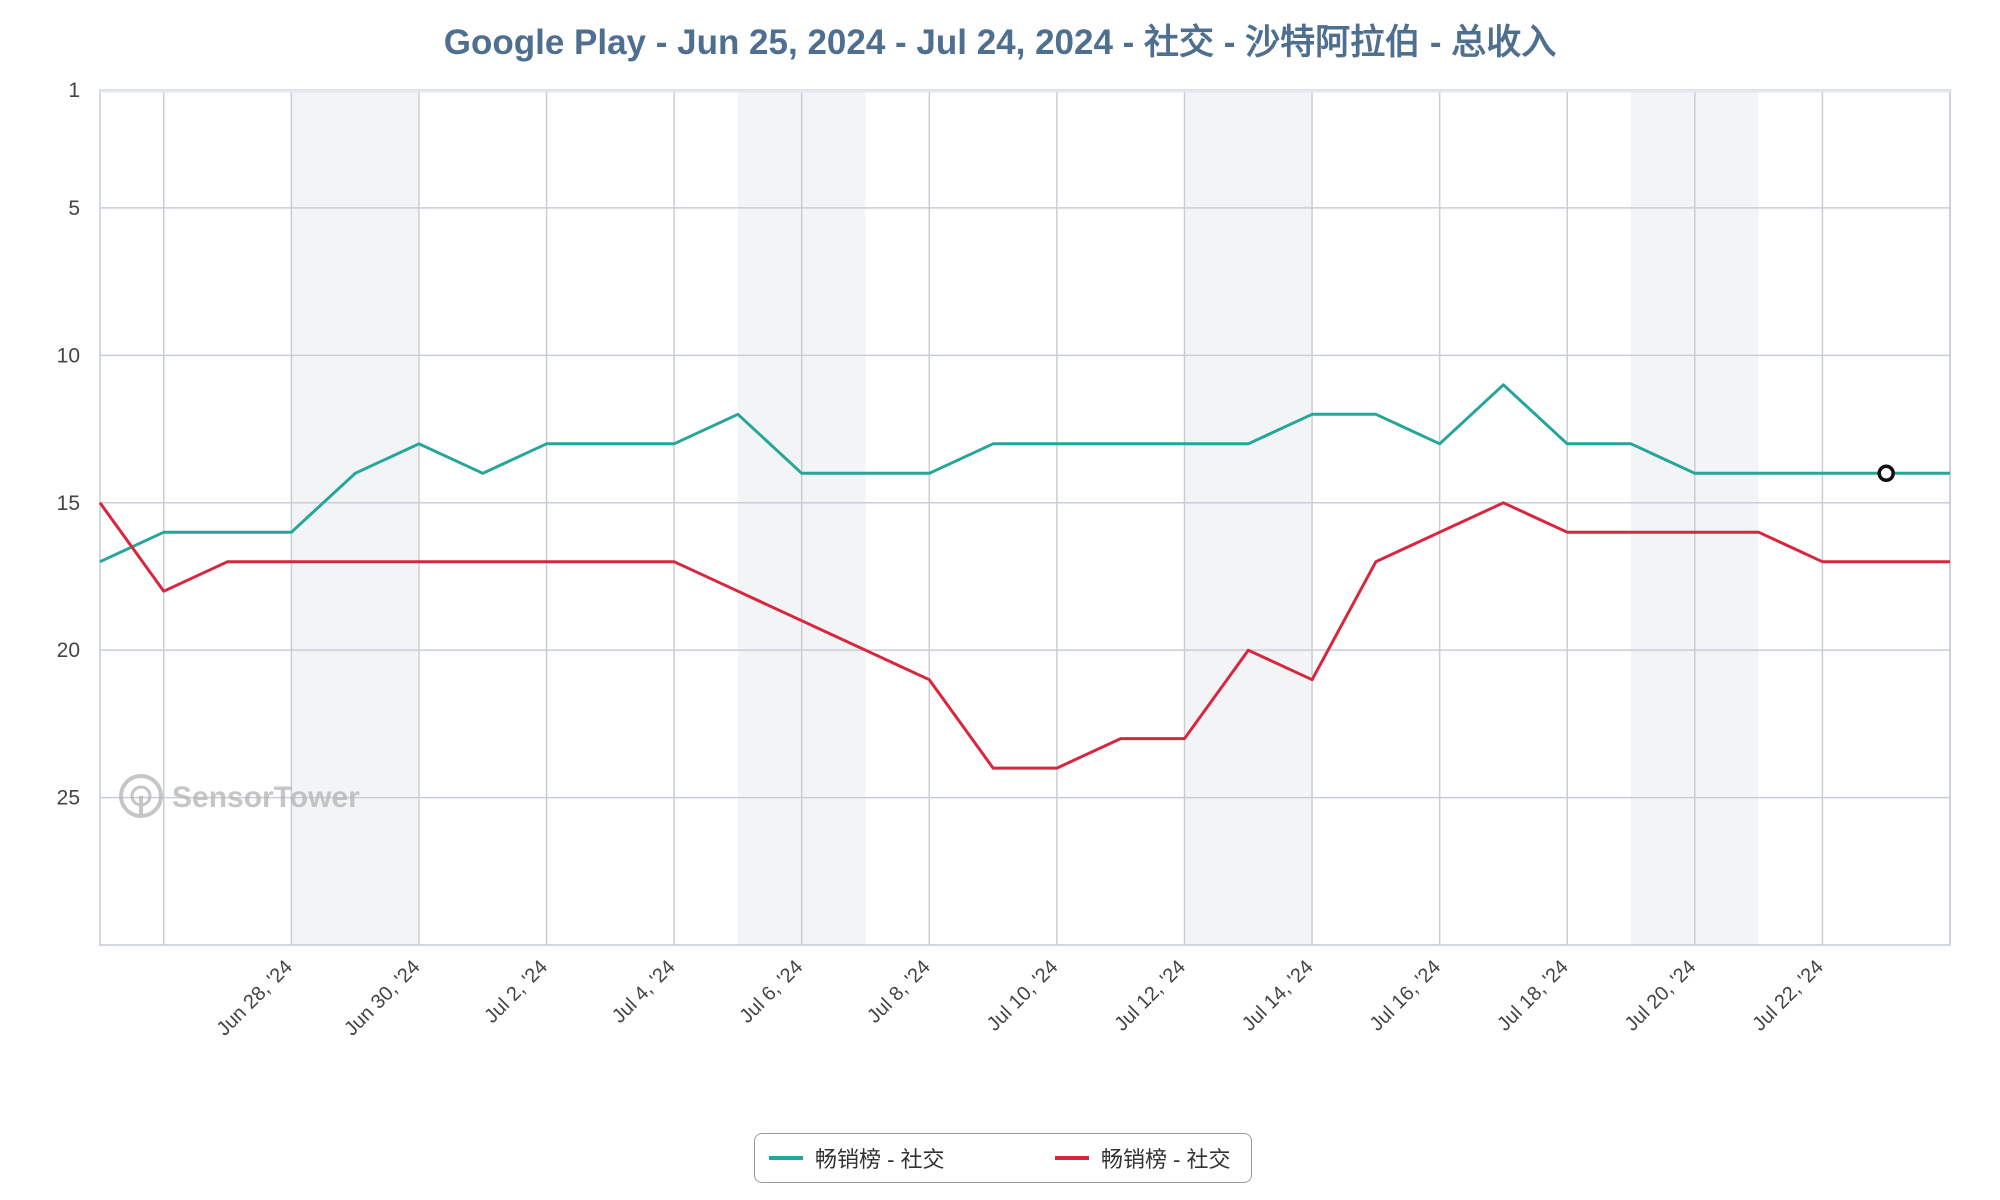  I want to click on y-tick-label-5: 5, so click(74, 208).